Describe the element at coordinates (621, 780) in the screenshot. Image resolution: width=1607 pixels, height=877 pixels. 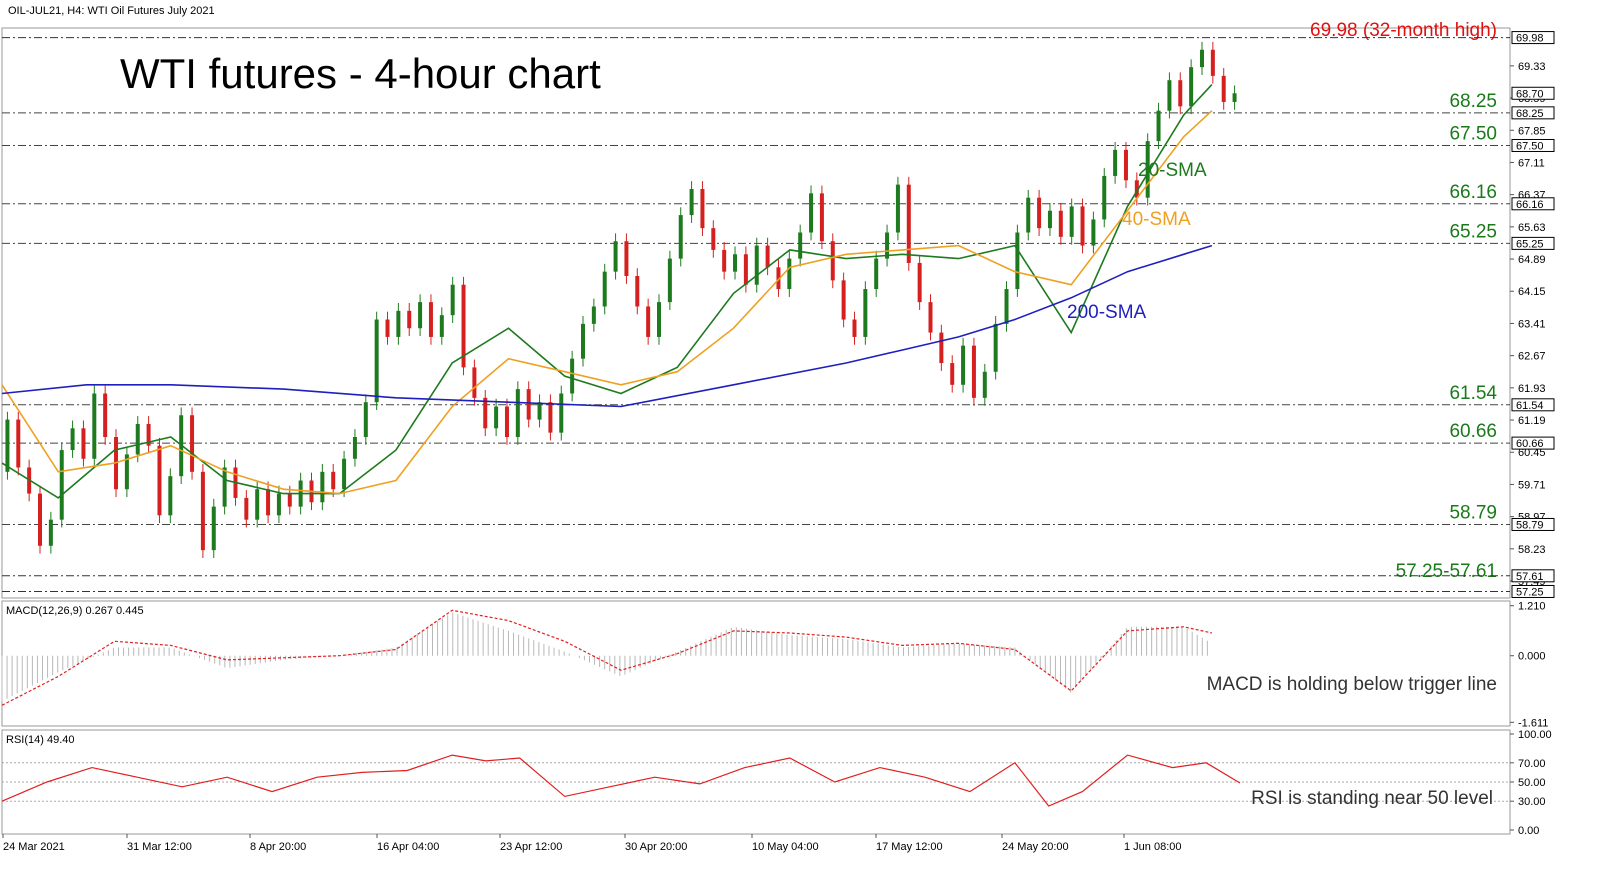
I see `rsi-line` at that location.